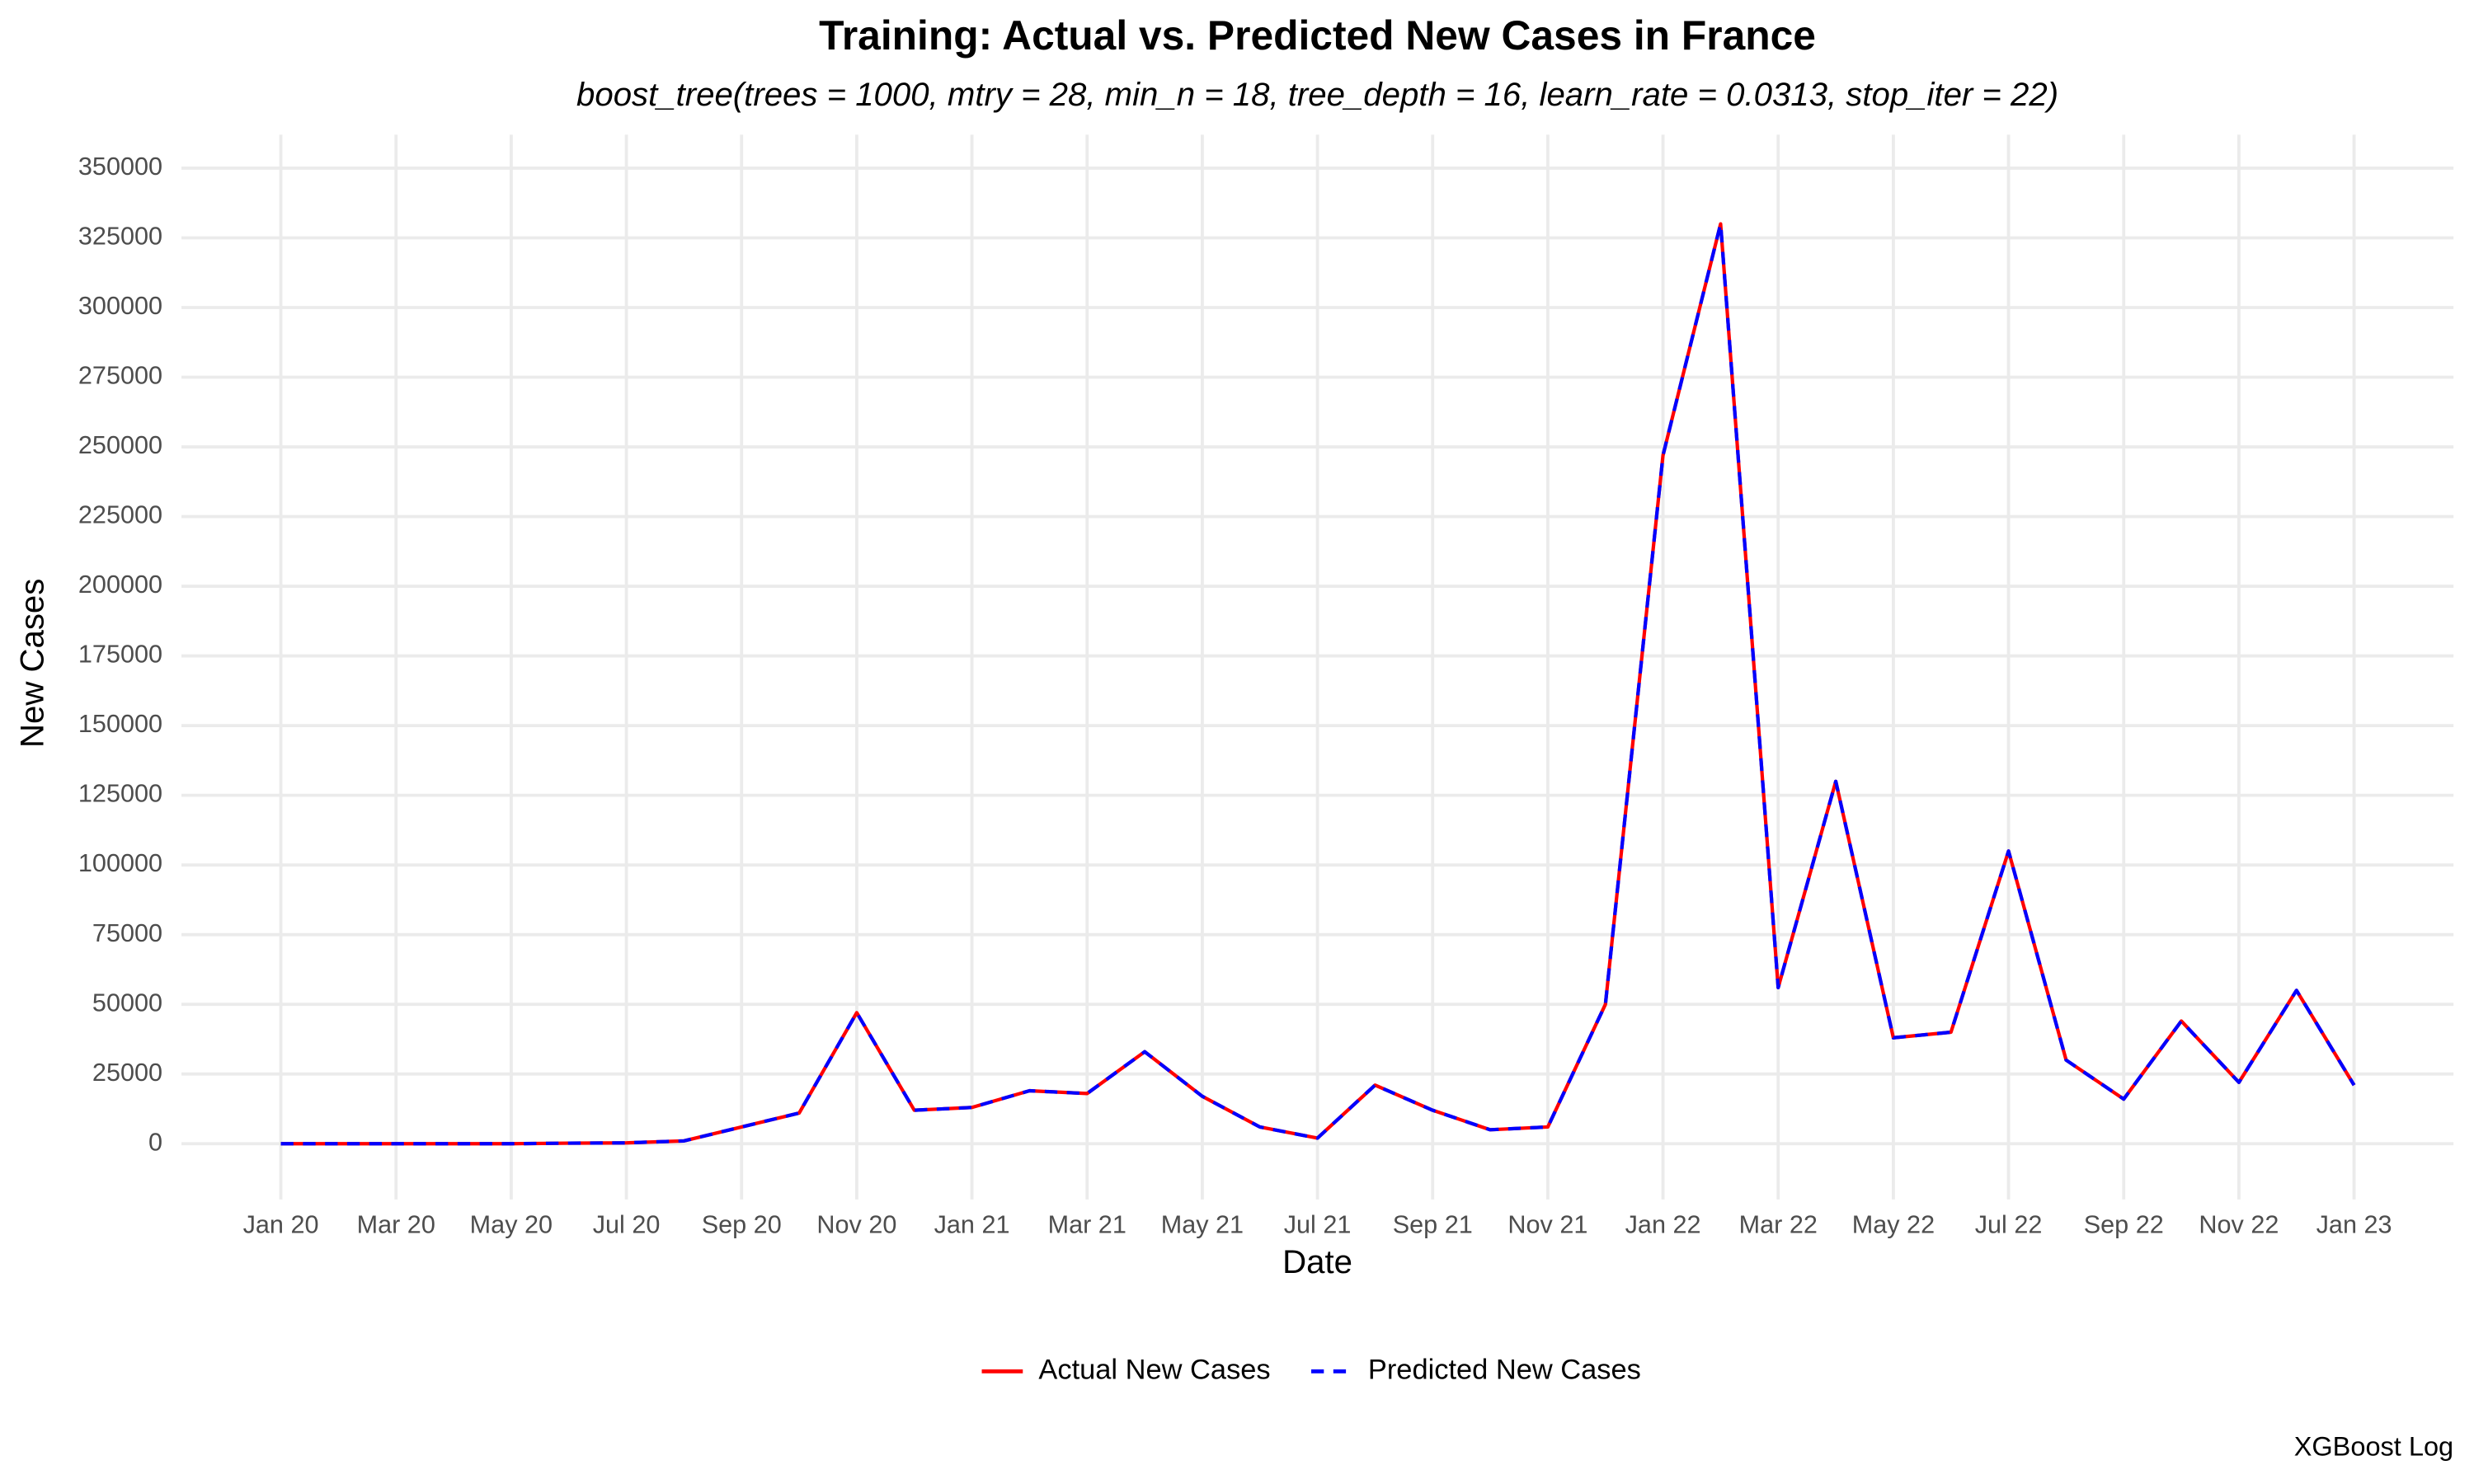  Describe the element at coordinates (1318, 1224) in the screenshot. I see `x-tick-label: Jul 21` at that location.